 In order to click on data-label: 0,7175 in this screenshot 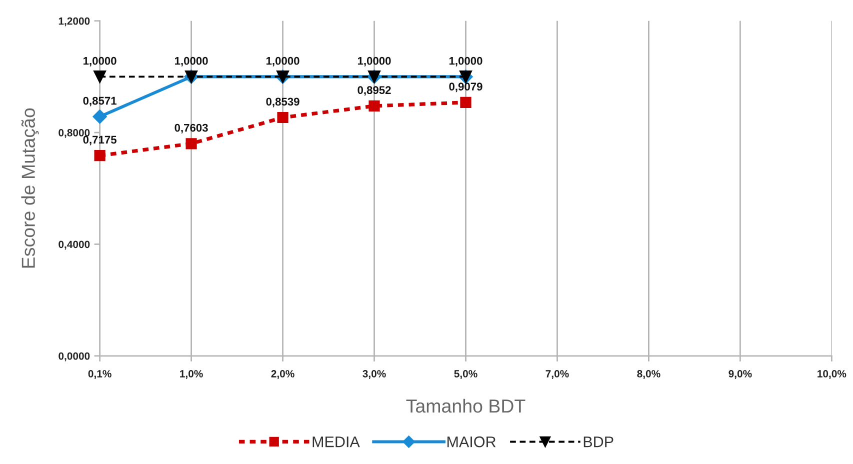, I will do `click(99, 141)`.